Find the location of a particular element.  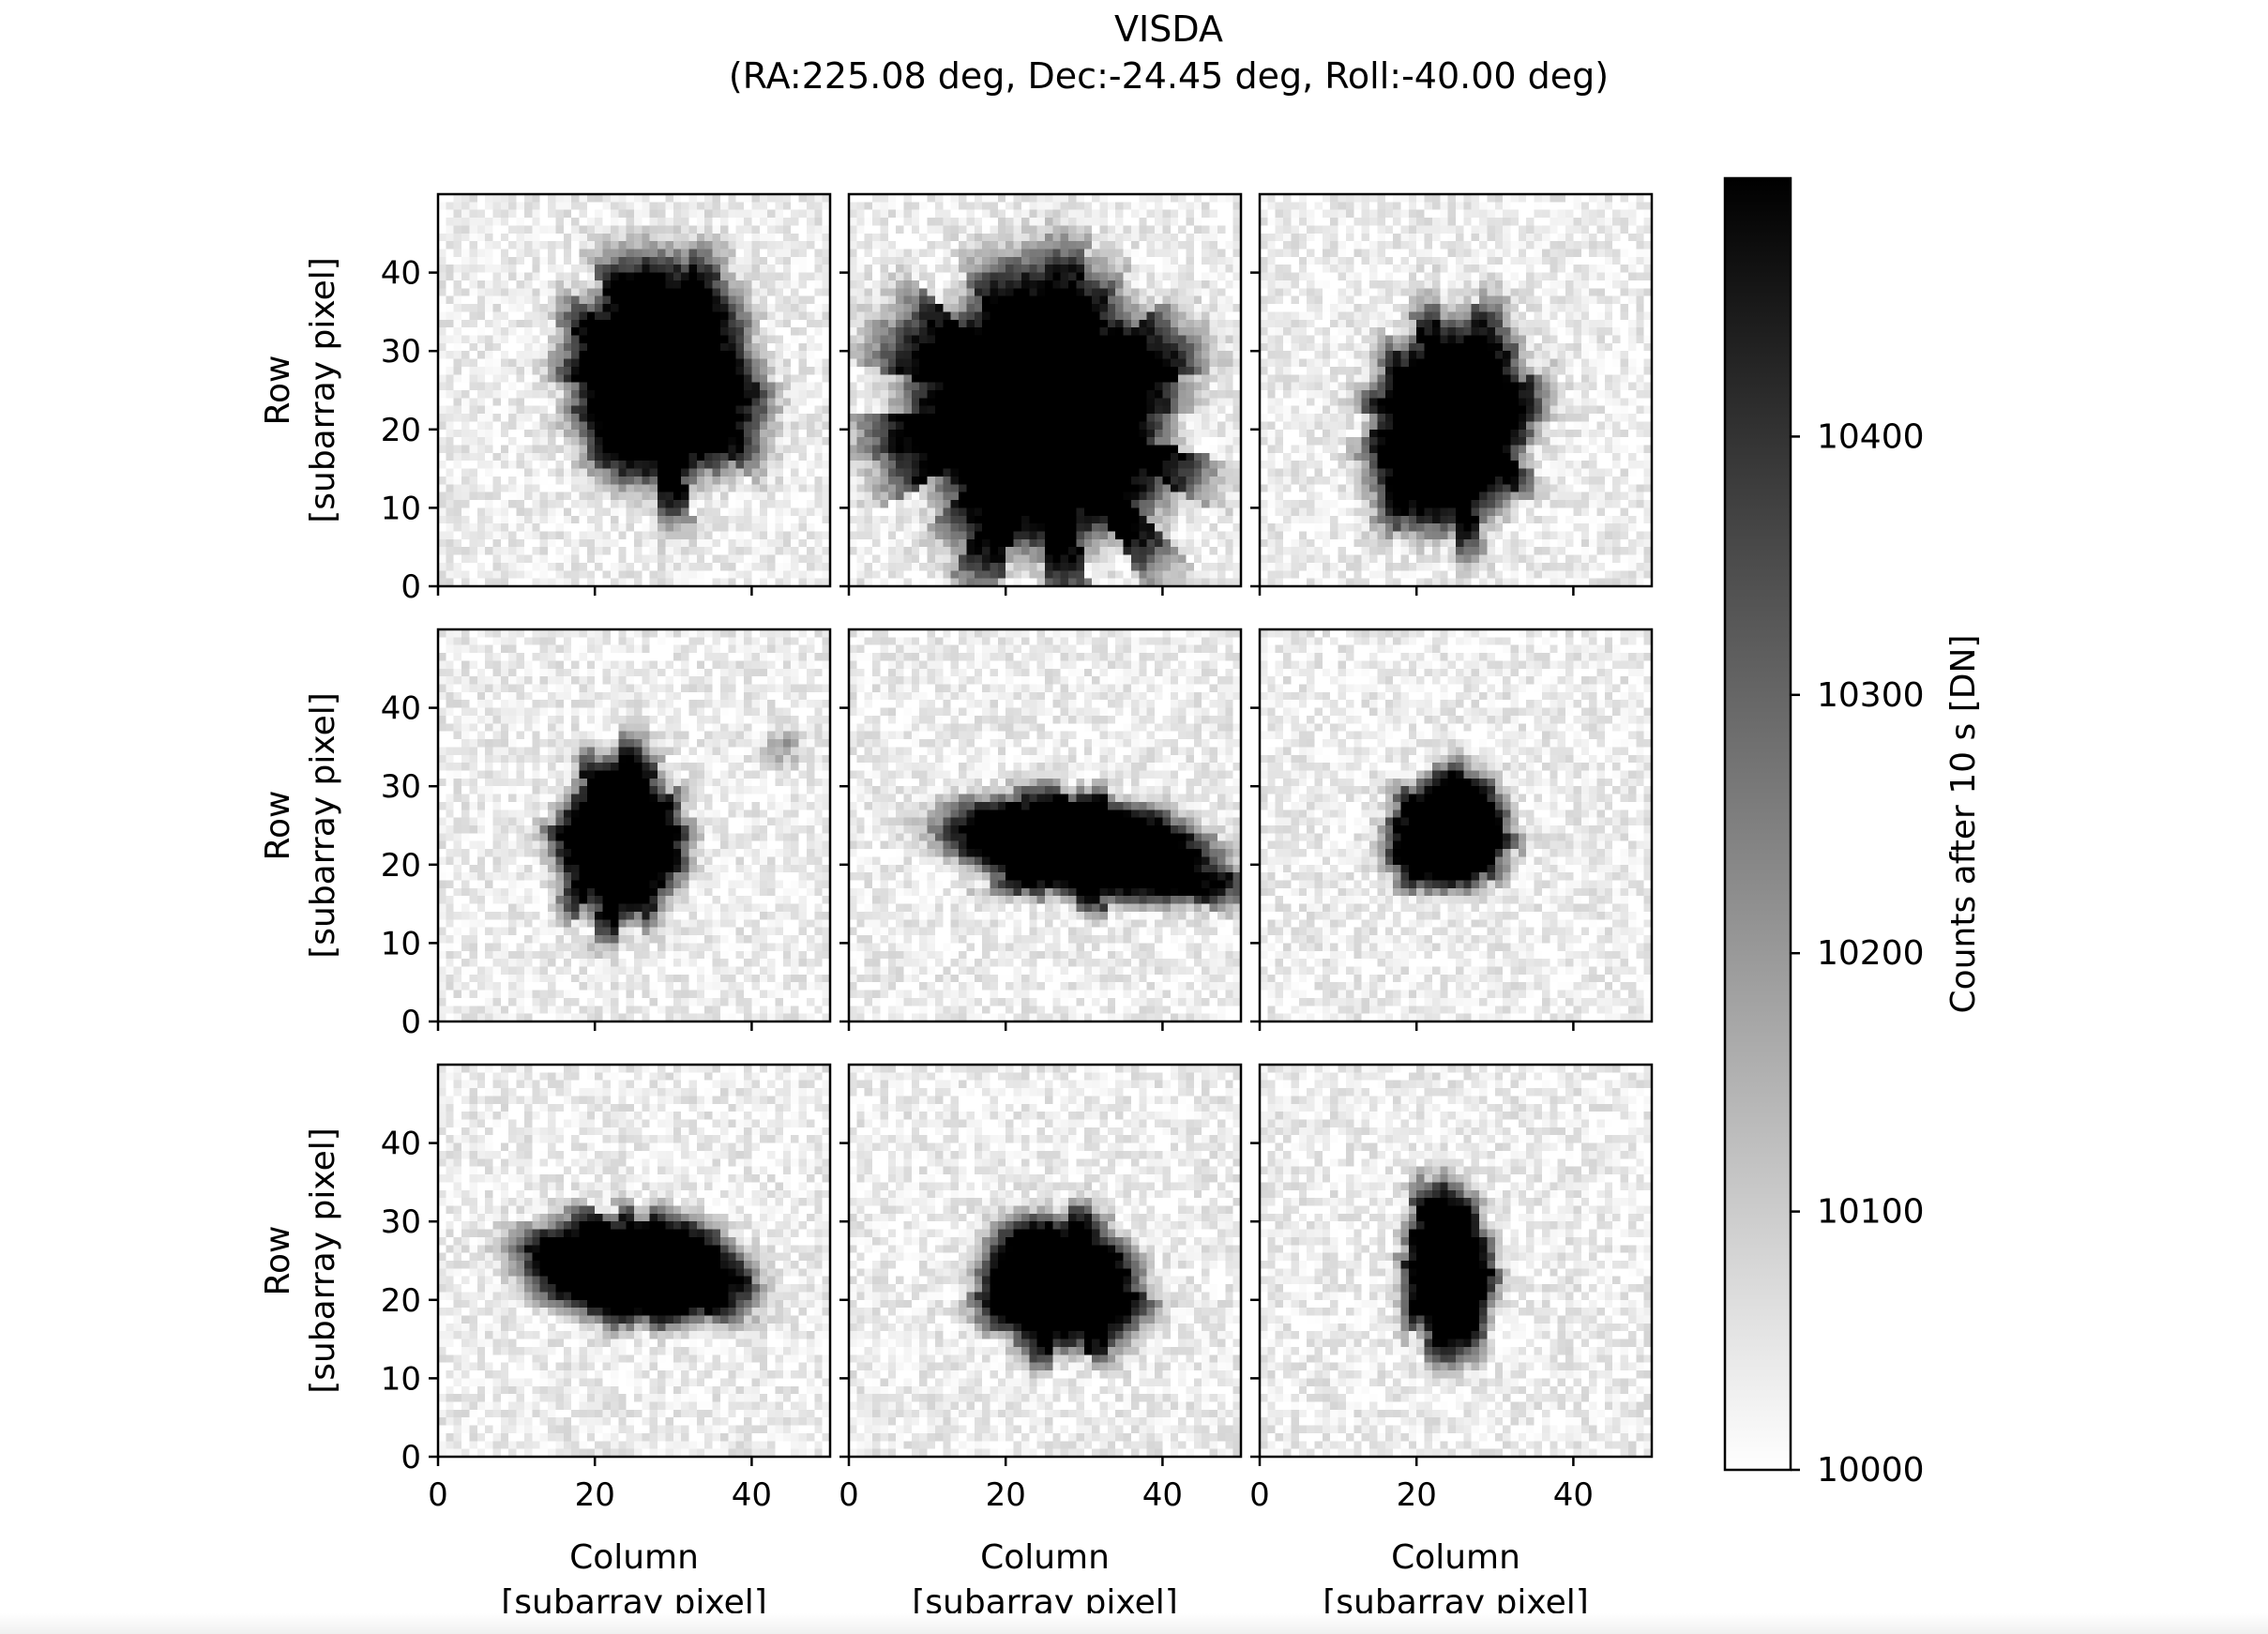

panel-3-1: 0 20 40 0 10 20 30 40 is located at coordinates (606, 1288).